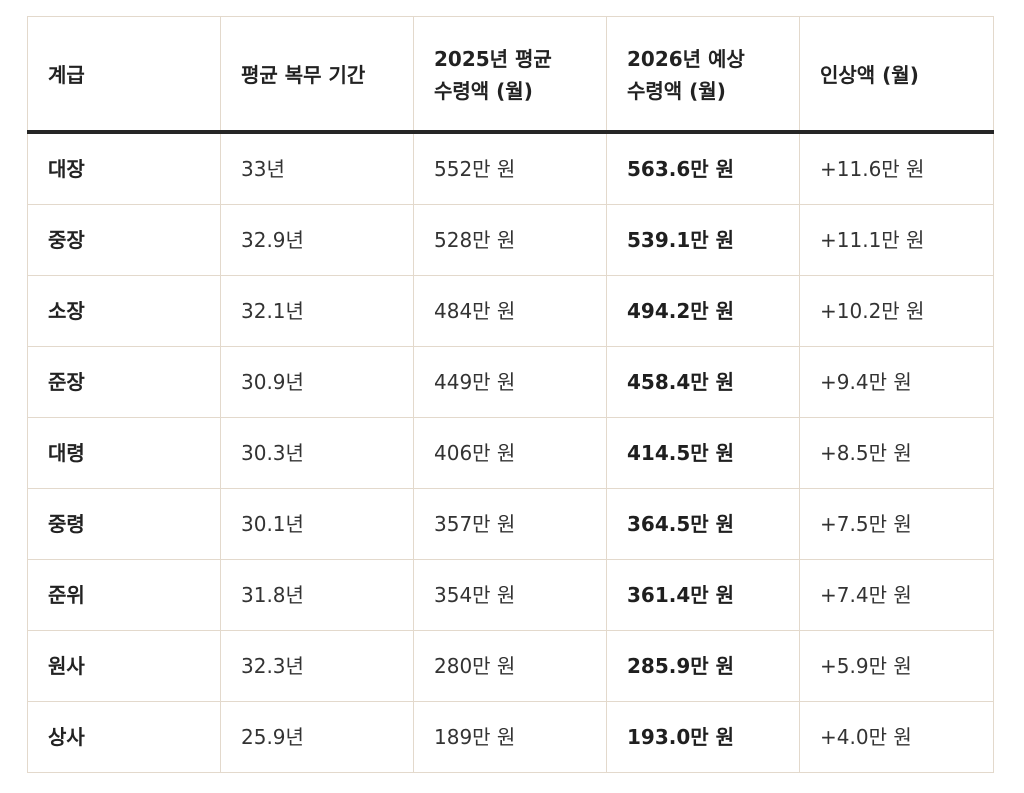 Image resolution: width=1024 pixels, height=793 pixels. What do you see at coordinates (124, 75) in the screenshot?
I see `header-rank: 계급` at bounding box center [124, 75].